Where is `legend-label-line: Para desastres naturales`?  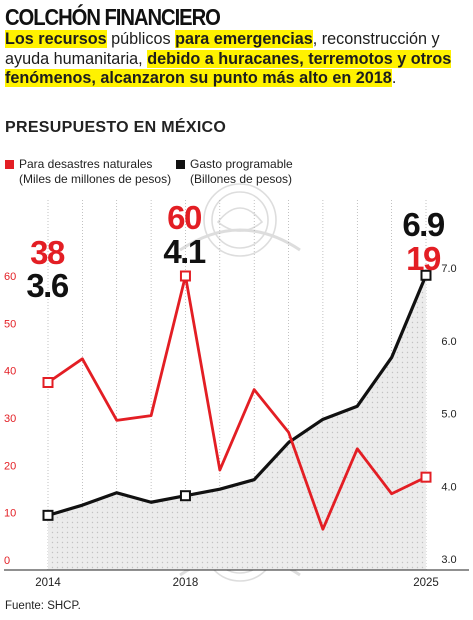 legend-label-line: Para desastres naturales is located at coordinates (86, 164).